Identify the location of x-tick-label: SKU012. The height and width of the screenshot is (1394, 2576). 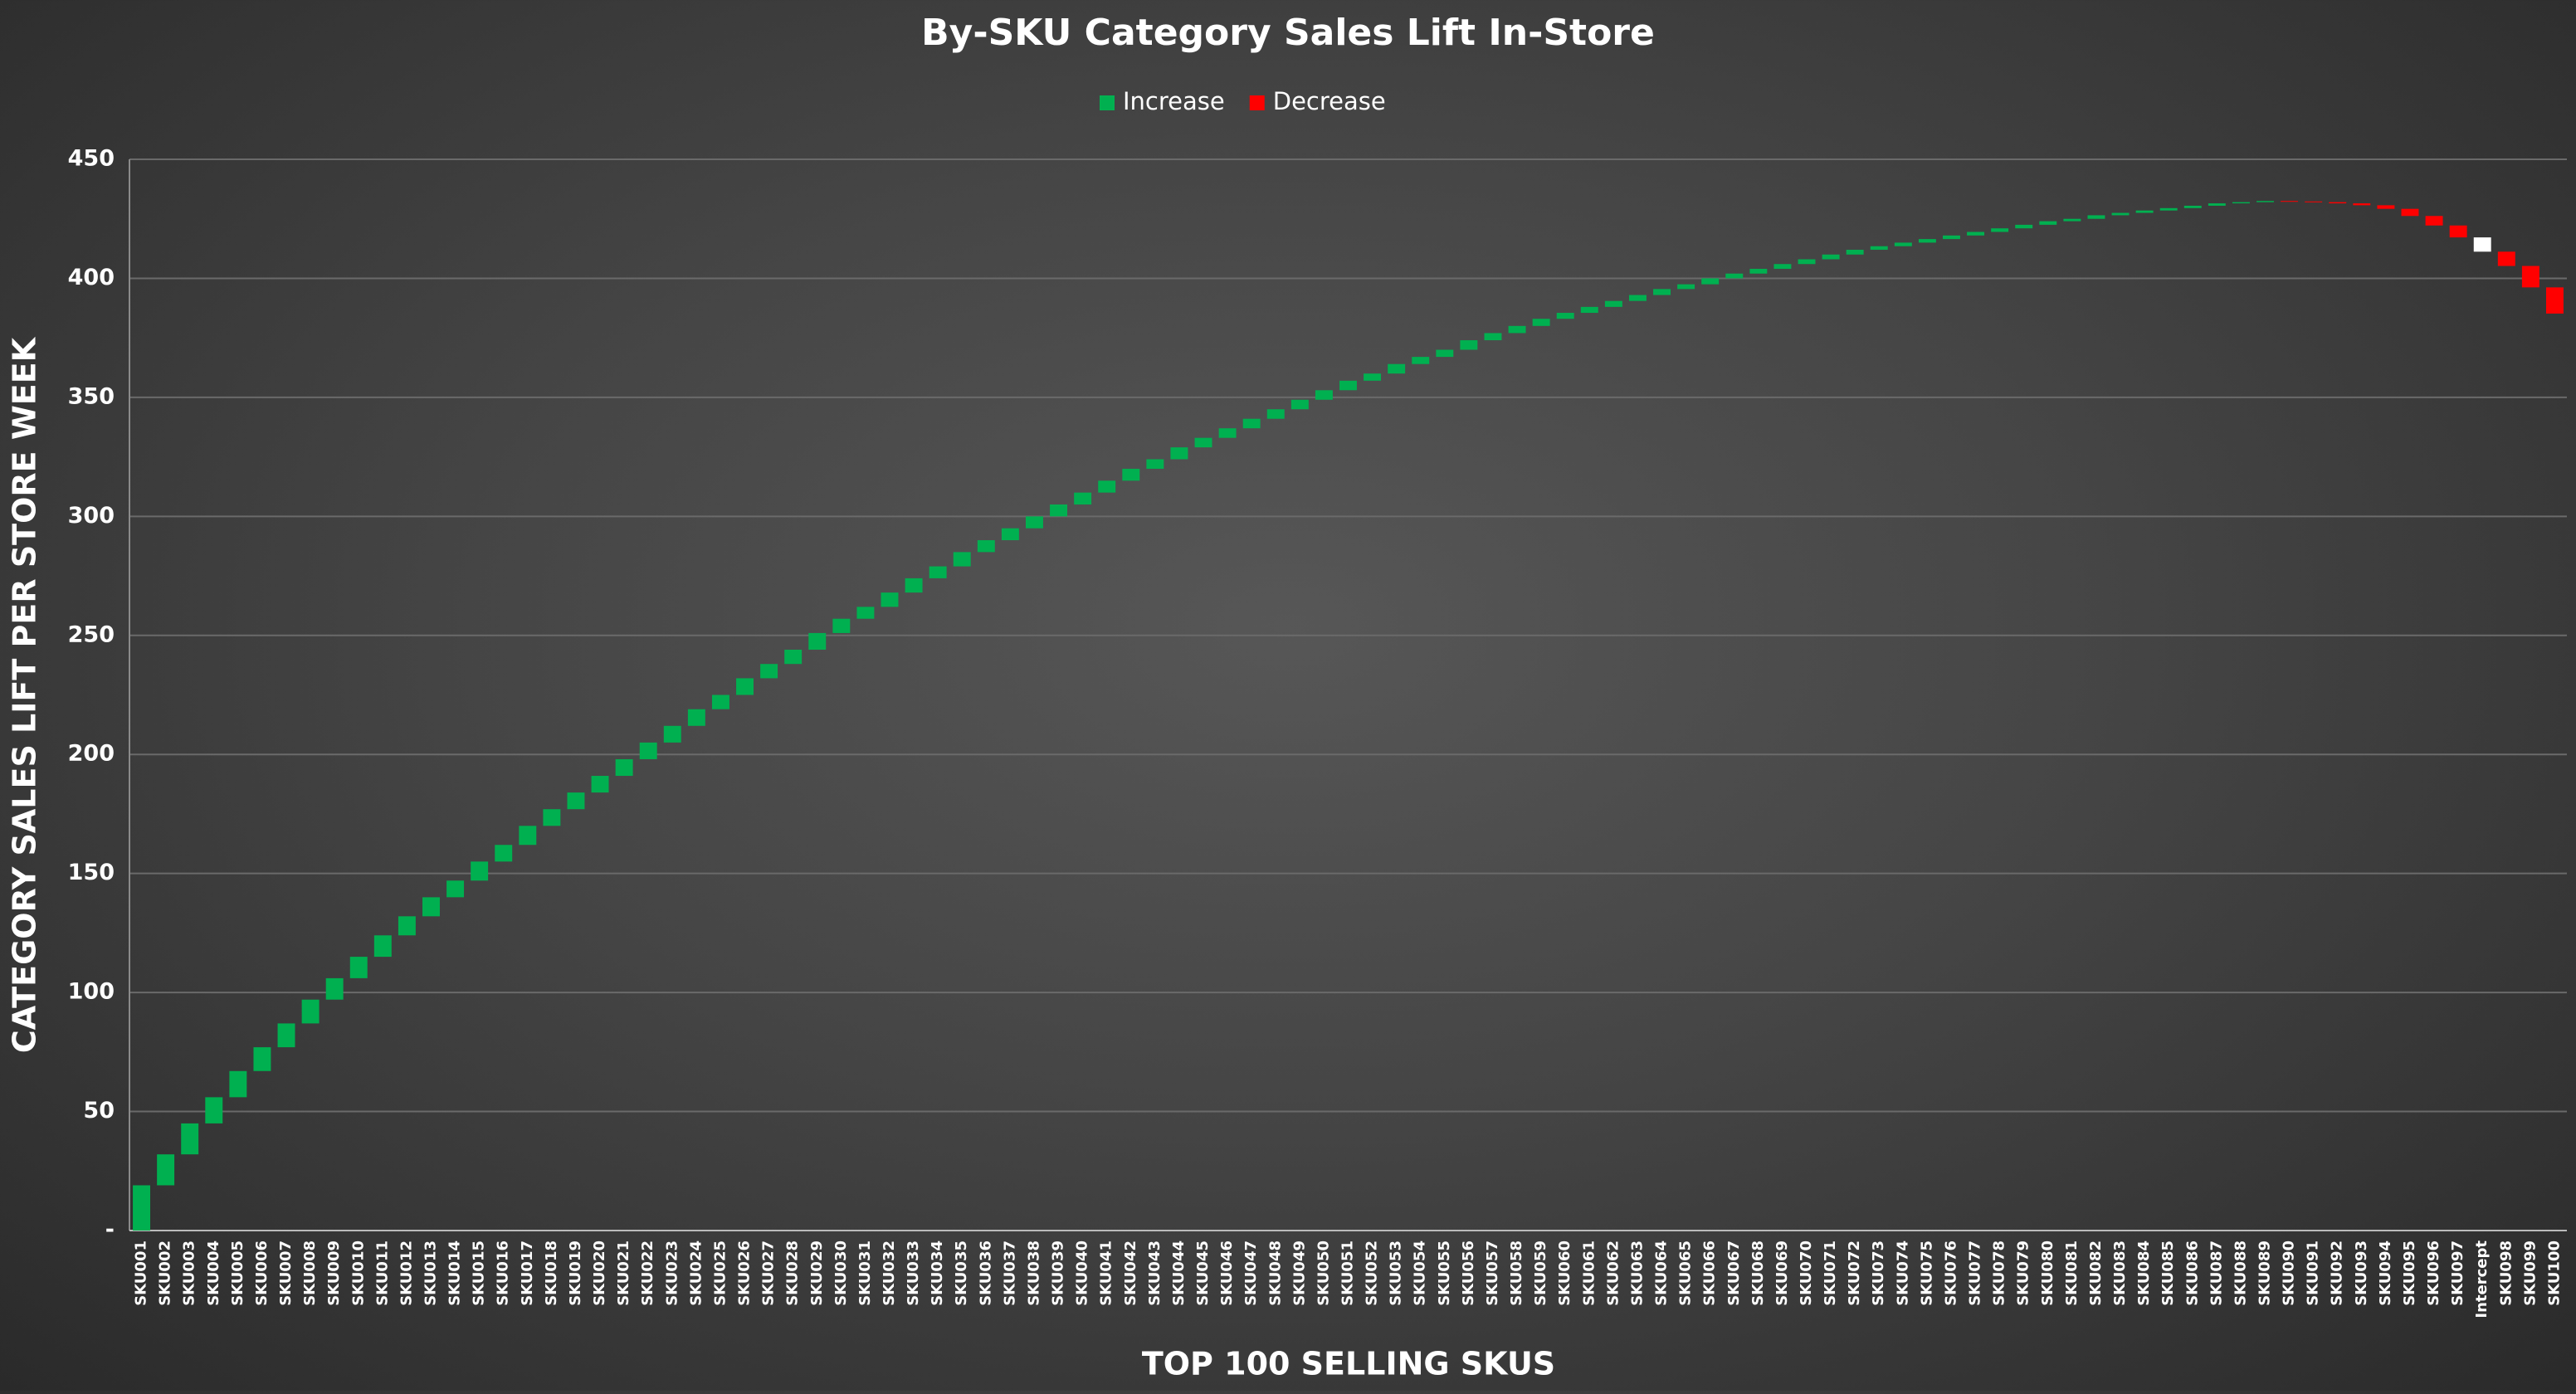
(406, 1273).